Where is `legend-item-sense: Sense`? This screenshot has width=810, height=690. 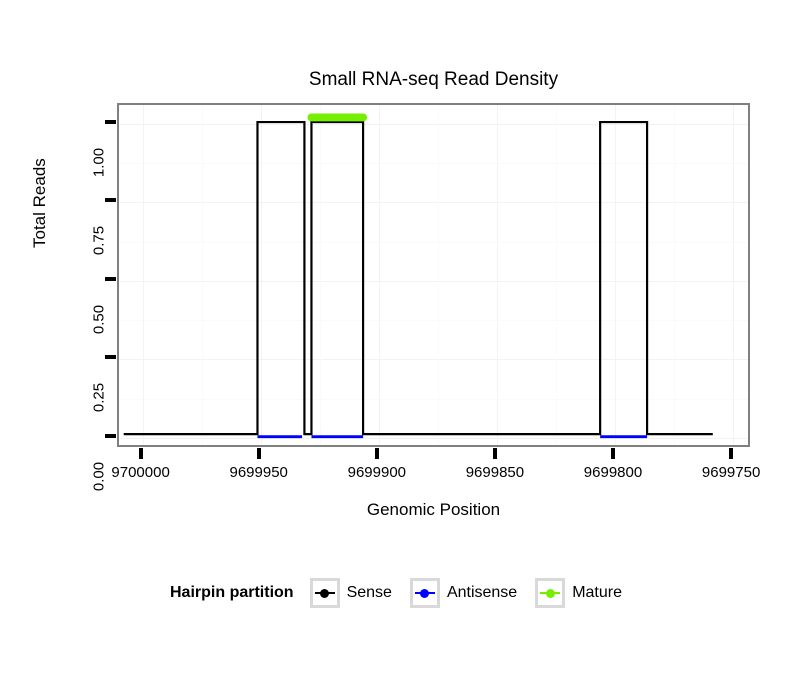
legend-item-sense: Sense is located at coordinates (355, 593).